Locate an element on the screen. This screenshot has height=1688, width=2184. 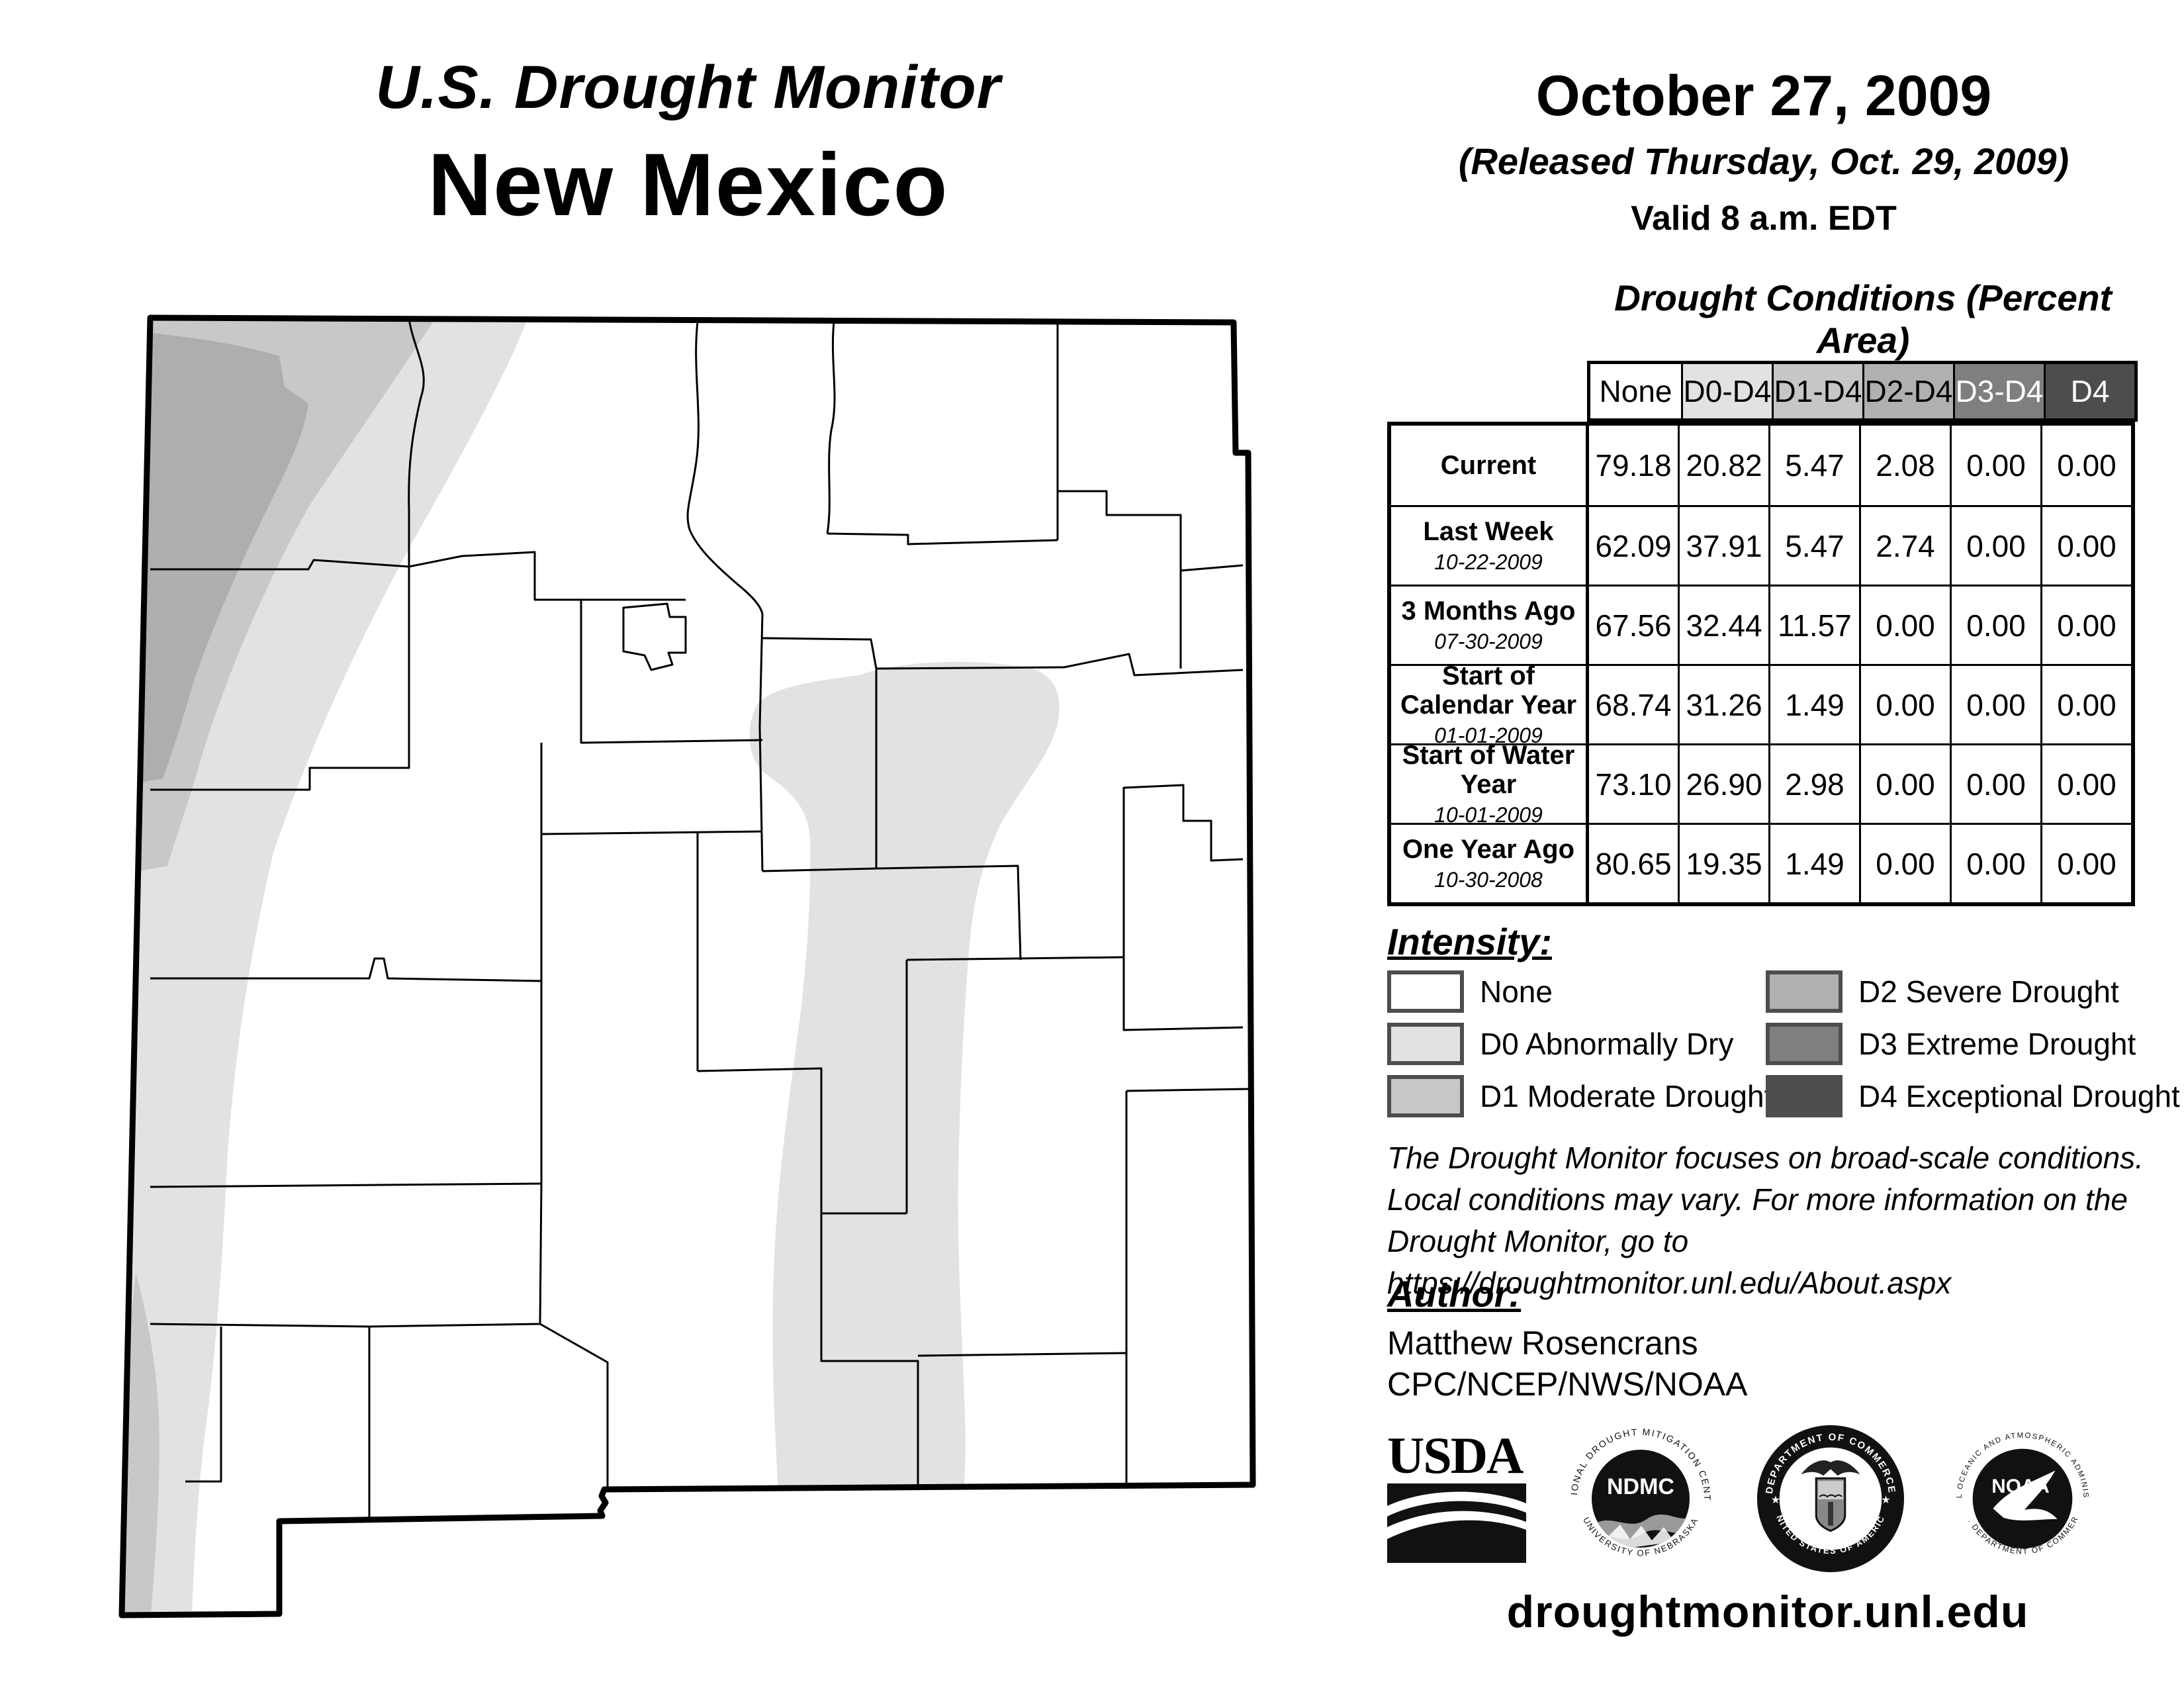
table-cell: 2.74 is located at coordinates (1905, 545).